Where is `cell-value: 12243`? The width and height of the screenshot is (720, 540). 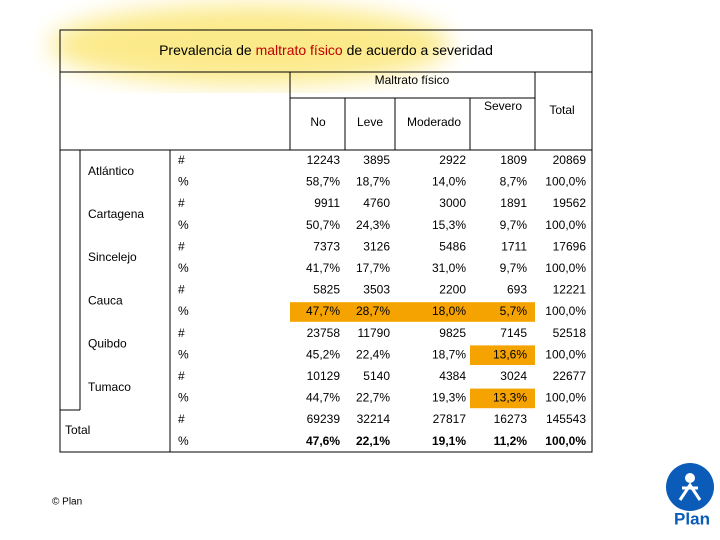 cell-value: 12243 is located at coordinates (324, 160).